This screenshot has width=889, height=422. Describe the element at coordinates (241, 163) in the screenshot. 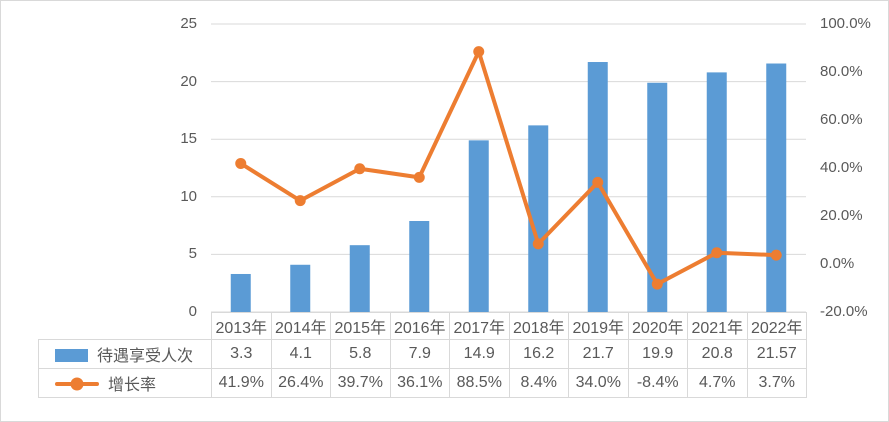

I see `line-marker-2013年` at that location.